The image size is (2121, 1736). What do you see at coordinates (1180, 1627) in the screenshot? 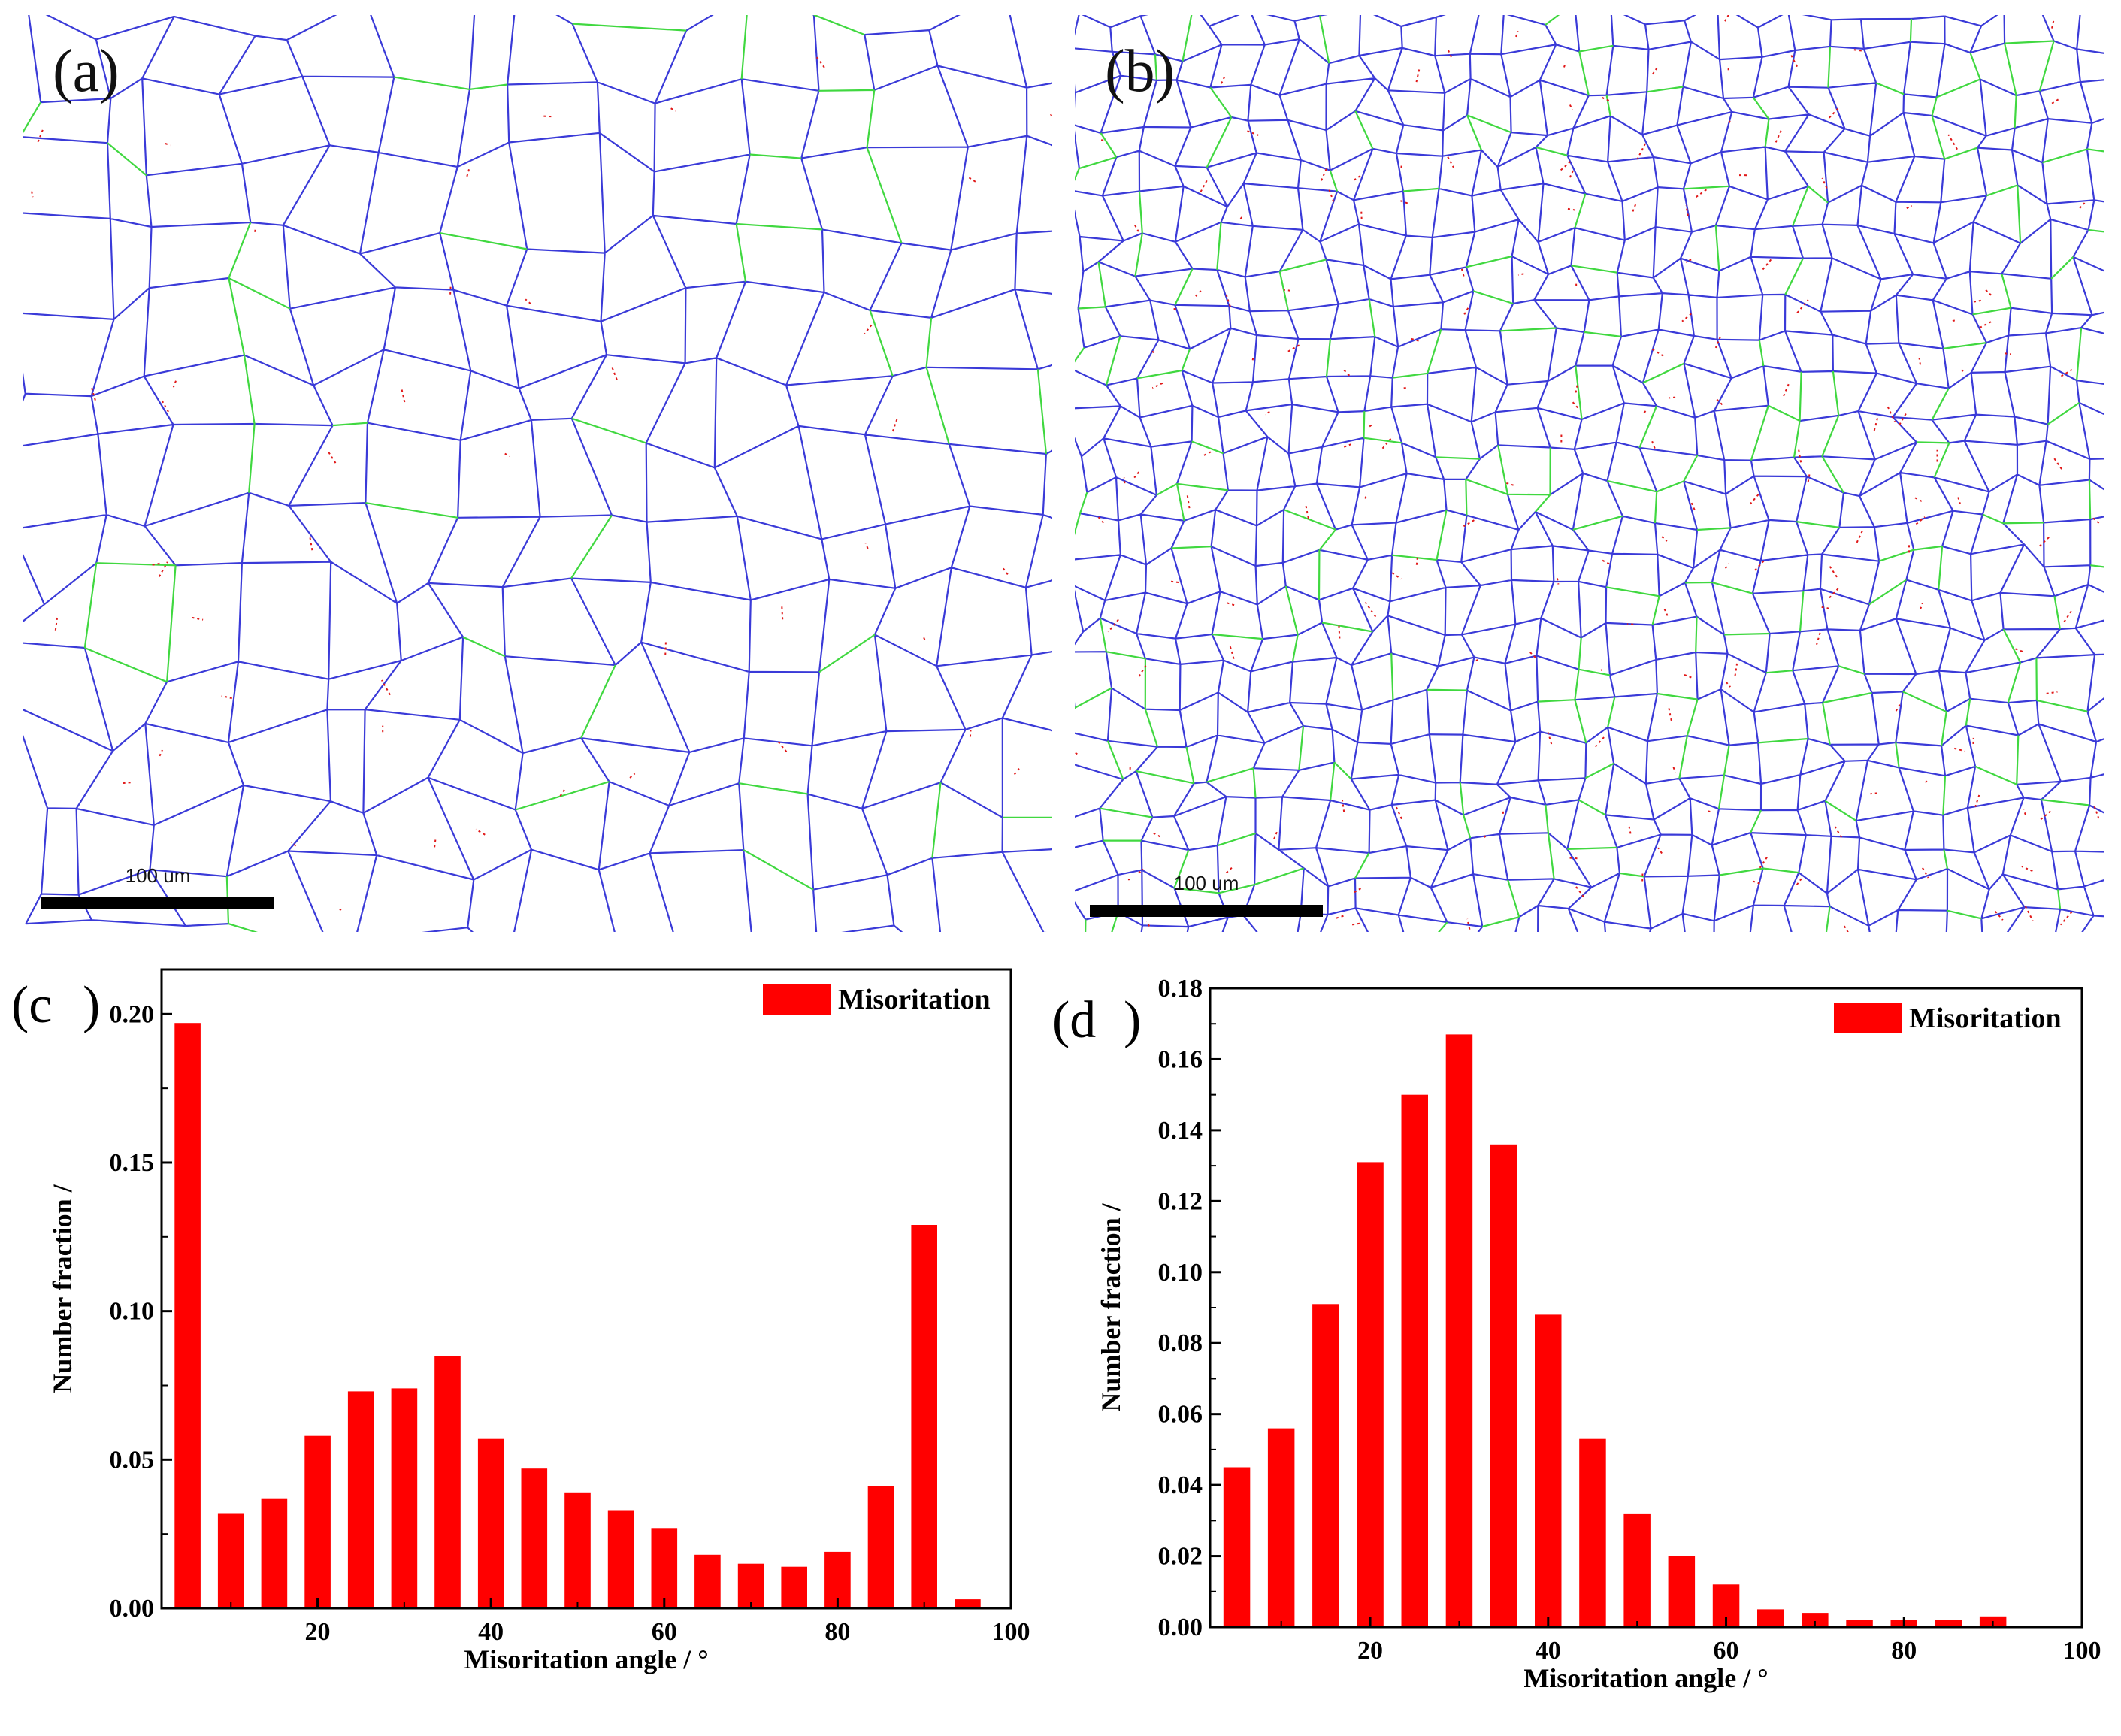
I see `chart-d-ytick-label: 0.00` at bounding box center [1180, 1627].